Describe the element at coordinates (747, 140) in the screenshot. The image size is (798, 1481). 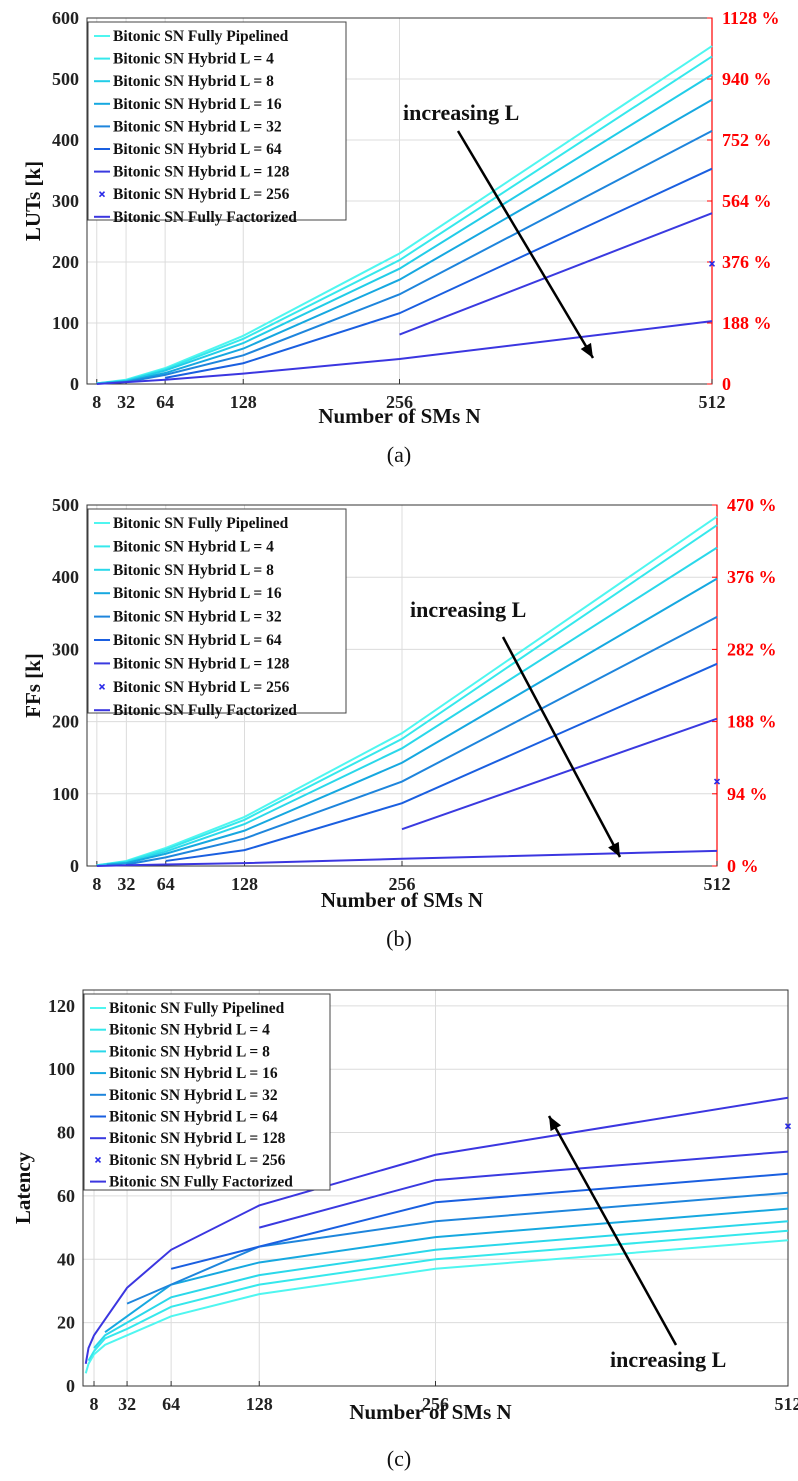
I see `y2-tick-label: 752 %` at that location.